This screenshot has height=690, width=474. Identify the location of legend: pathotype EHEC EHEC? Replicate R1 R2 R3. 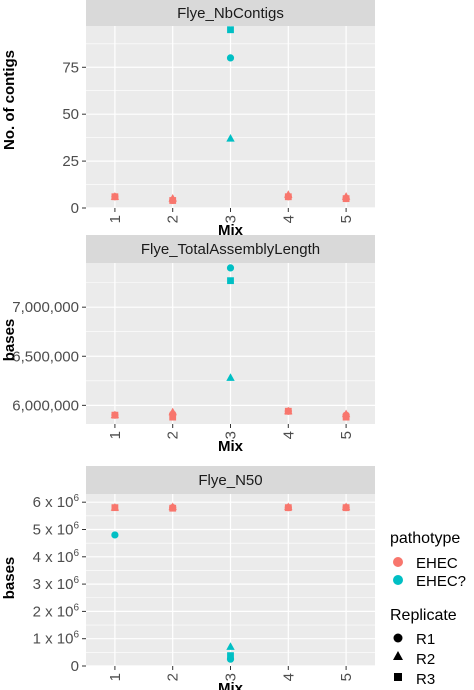
(428, 609).